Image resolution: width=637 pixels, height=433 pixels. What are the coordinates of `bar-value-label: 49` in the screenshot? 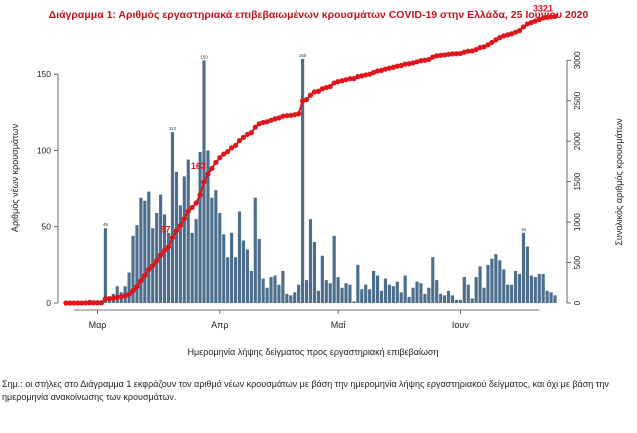 It's located at (106, 224).